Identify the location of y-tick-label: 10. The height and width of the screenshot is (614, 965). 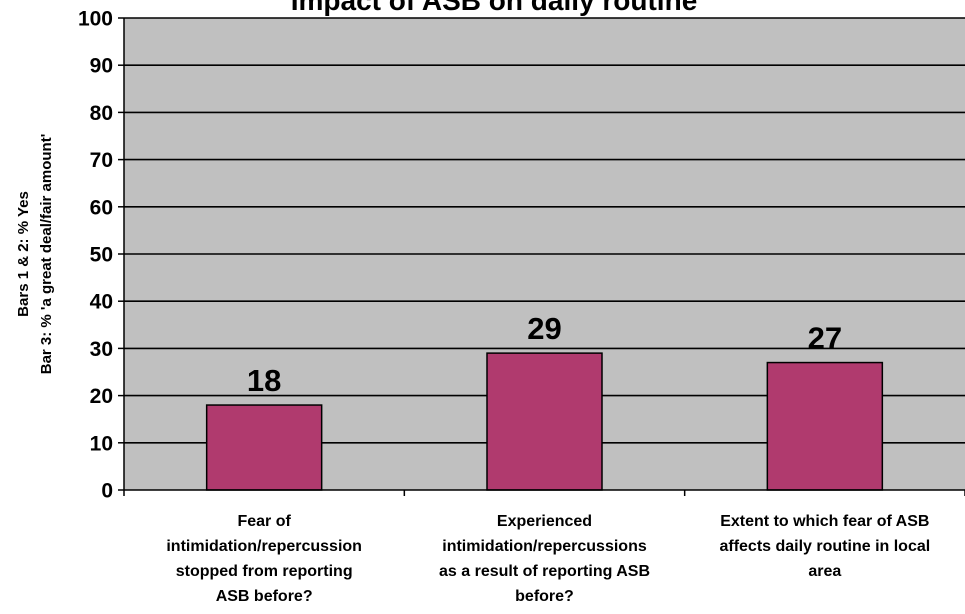
(101, 443).